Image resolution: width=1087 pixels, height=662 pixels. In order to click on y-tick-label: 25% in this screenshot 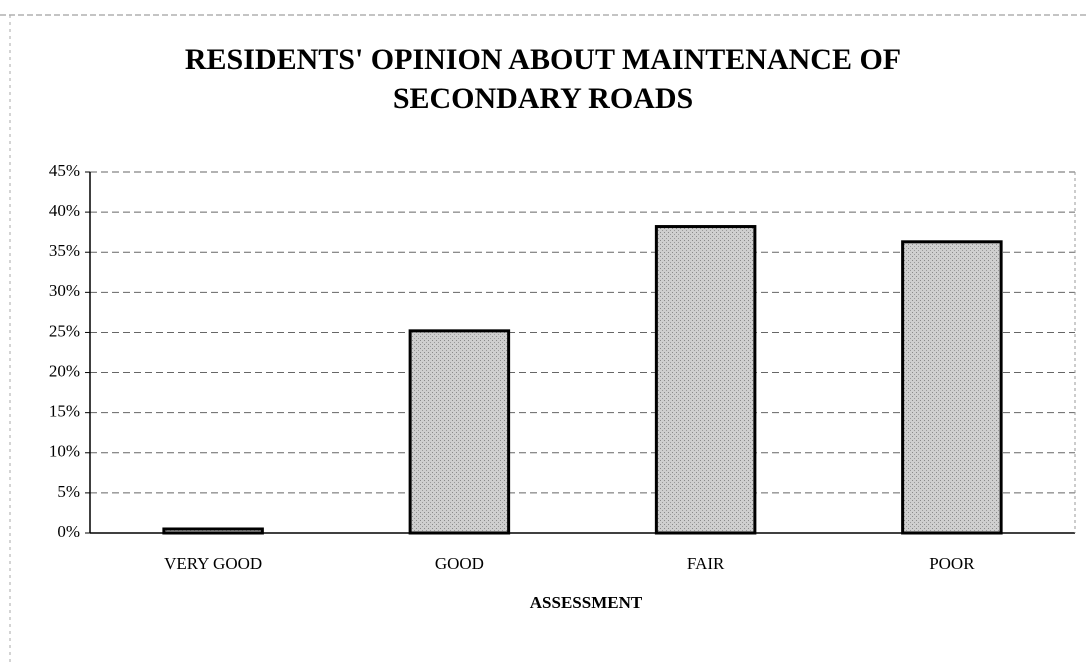, I will do `click(64, 330)`.